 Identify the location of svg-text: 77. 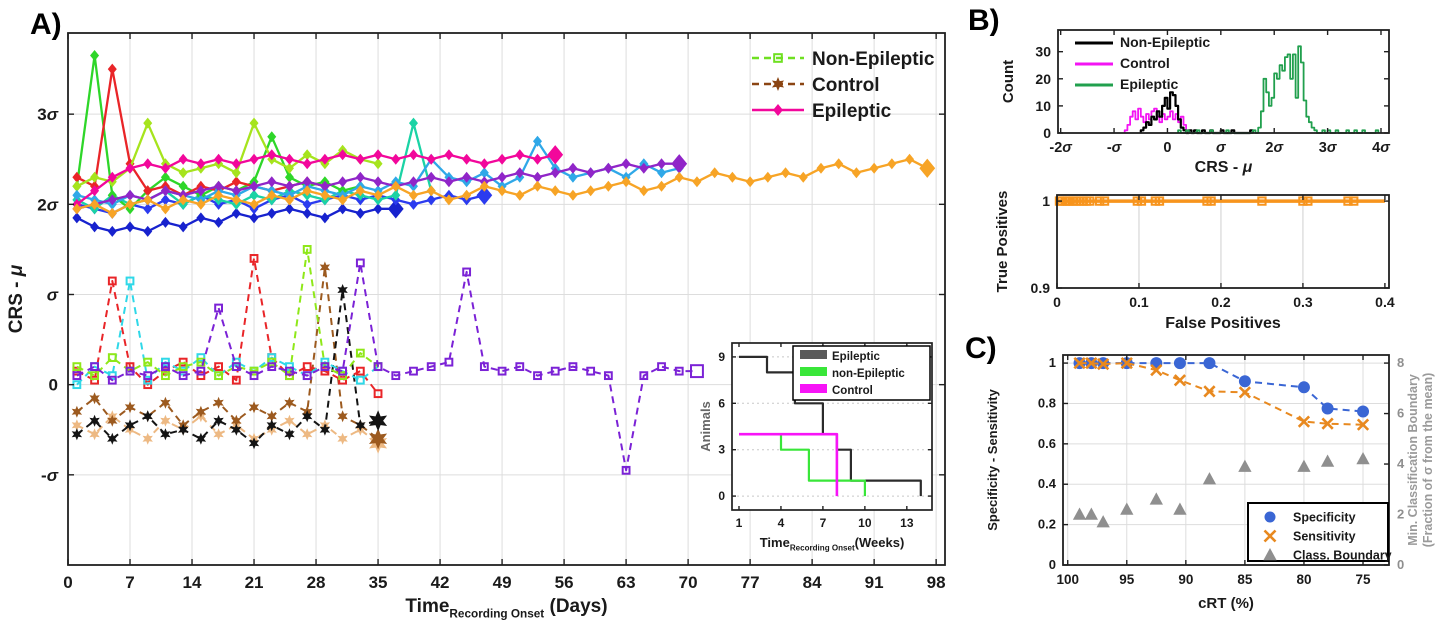
(750, 582).